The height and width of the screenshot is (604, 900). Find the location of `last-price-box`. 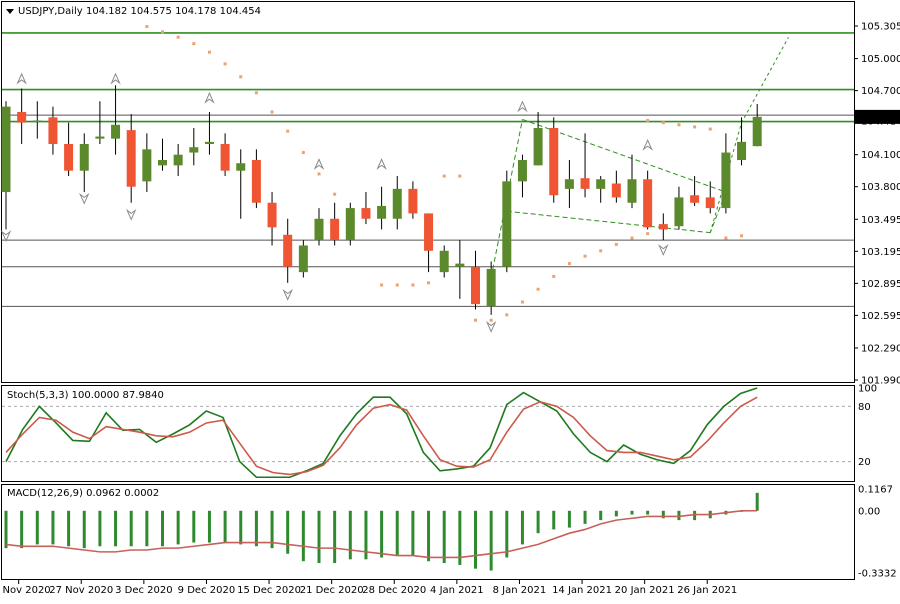

last-price-box is located at coordinates (877, 116).